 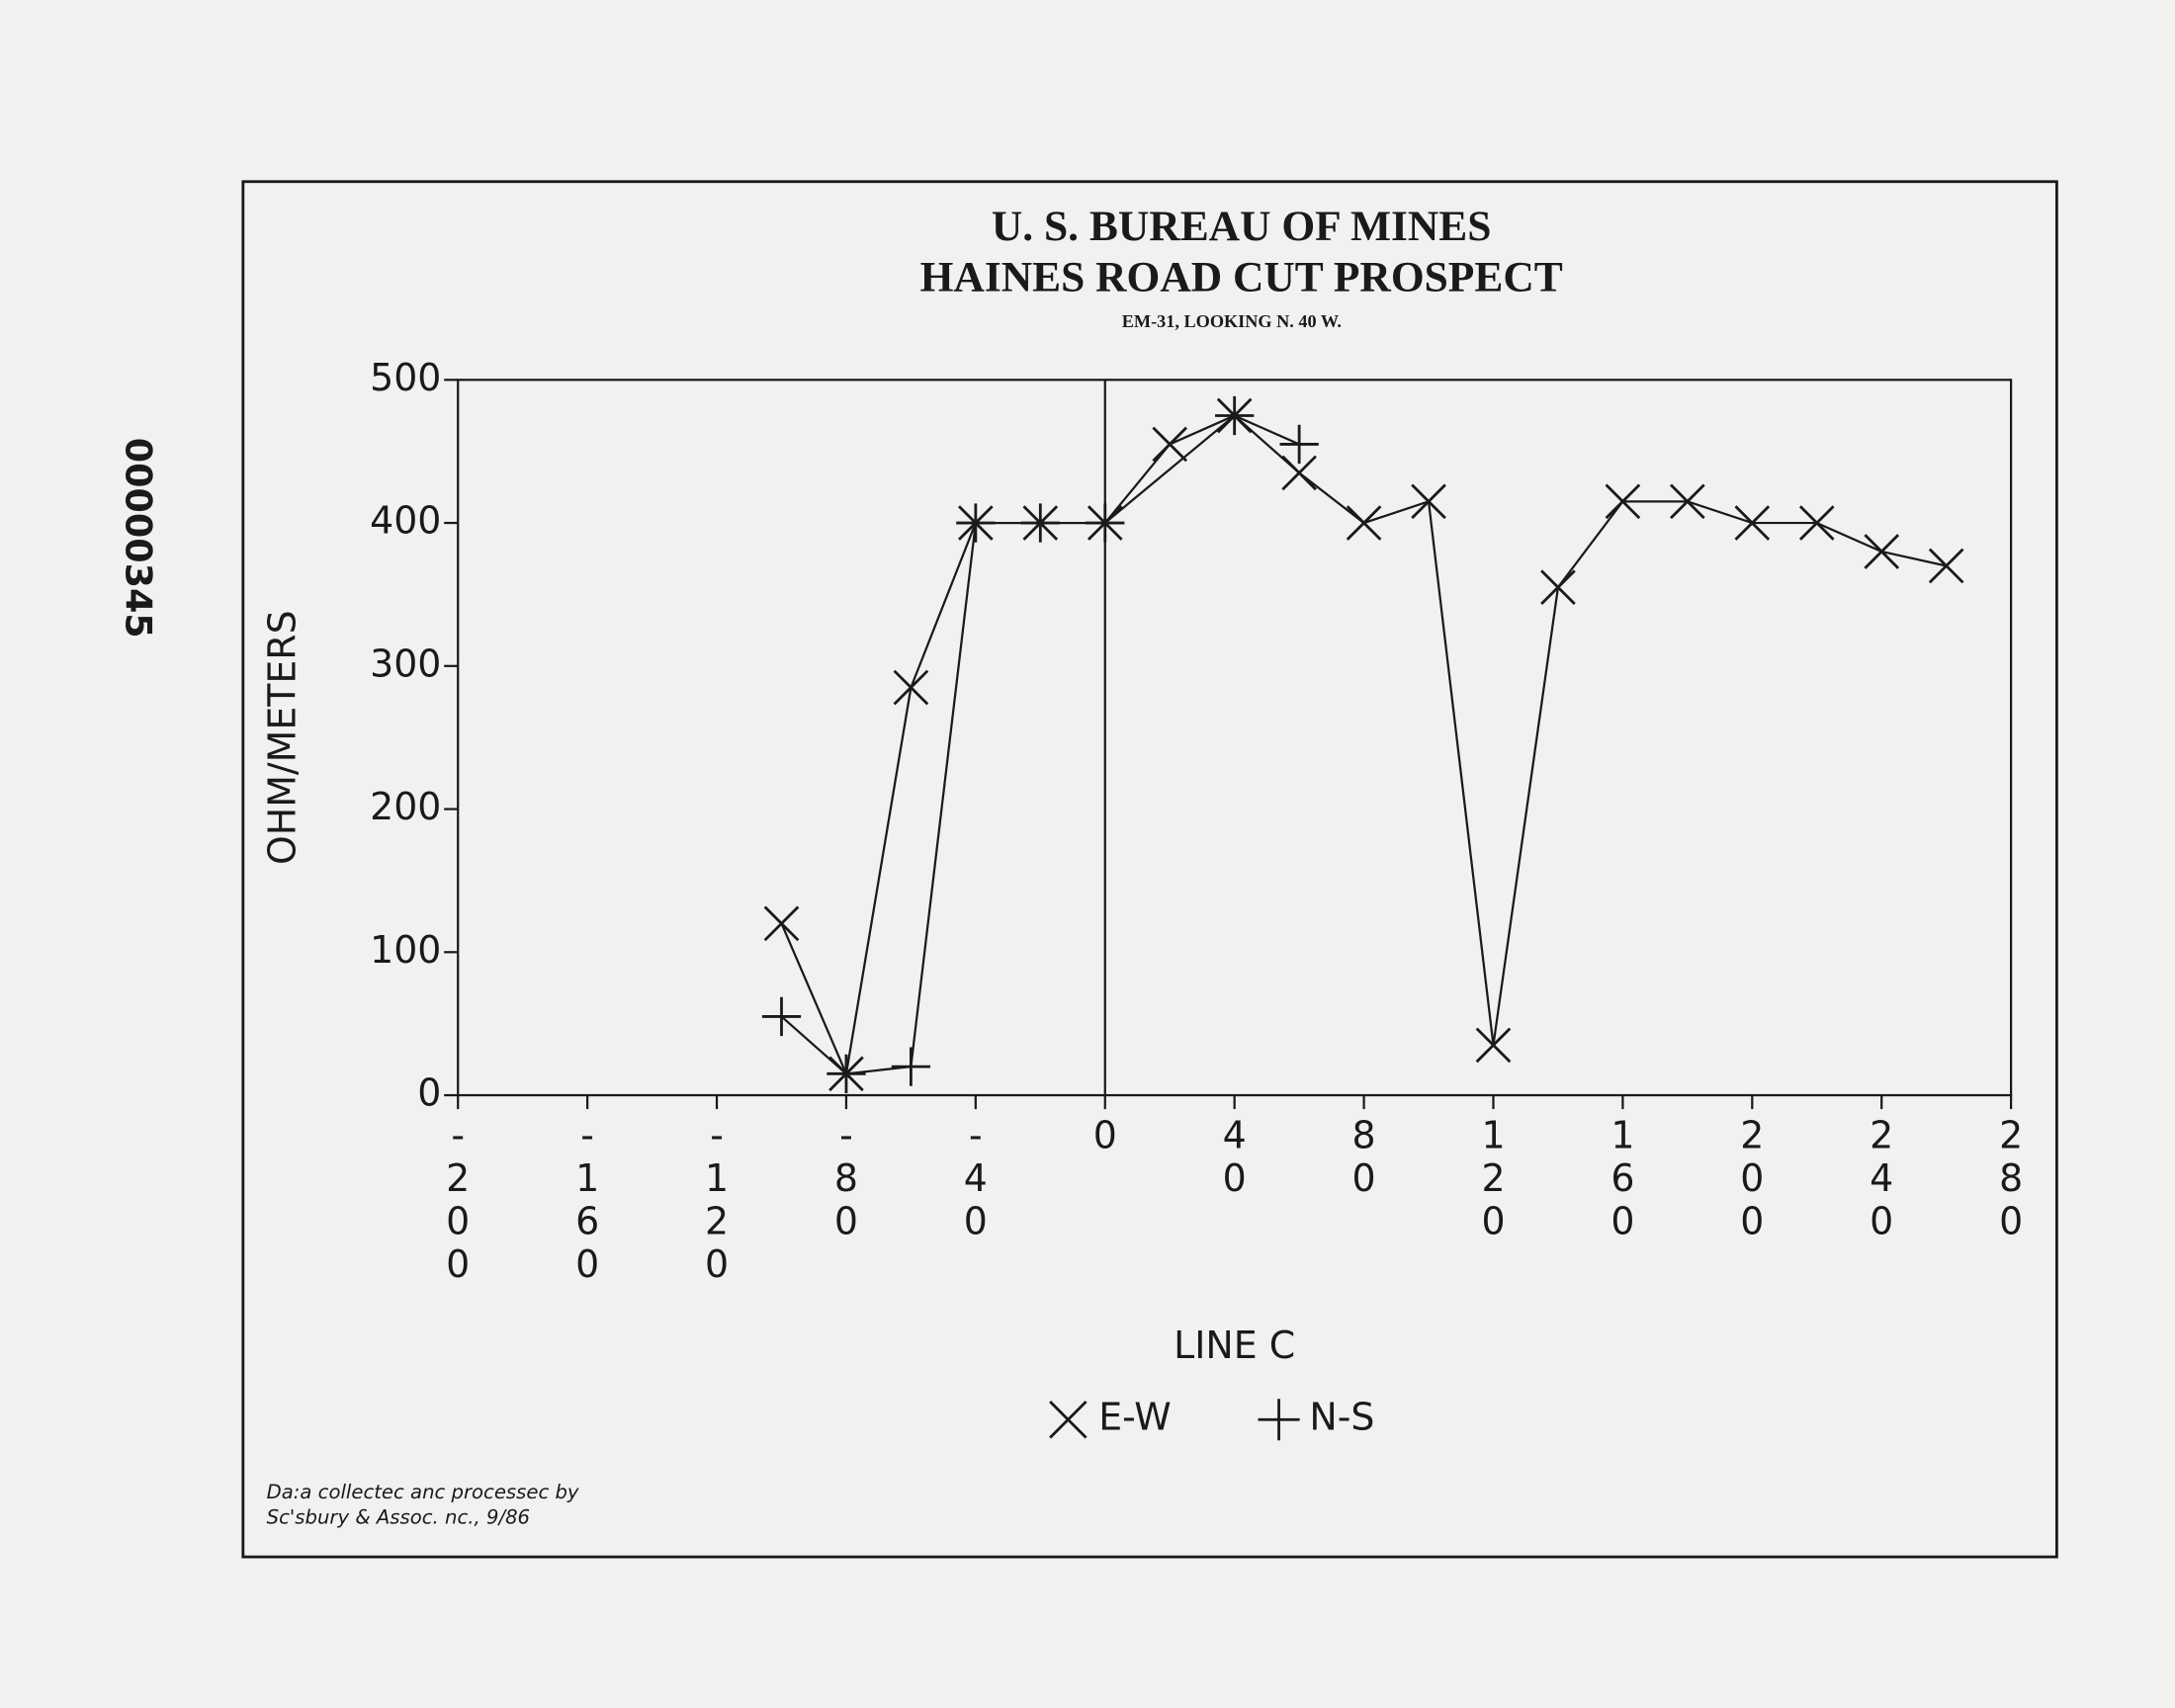 I want to click on y-tick-label: 500, so click(x=406, y=377).